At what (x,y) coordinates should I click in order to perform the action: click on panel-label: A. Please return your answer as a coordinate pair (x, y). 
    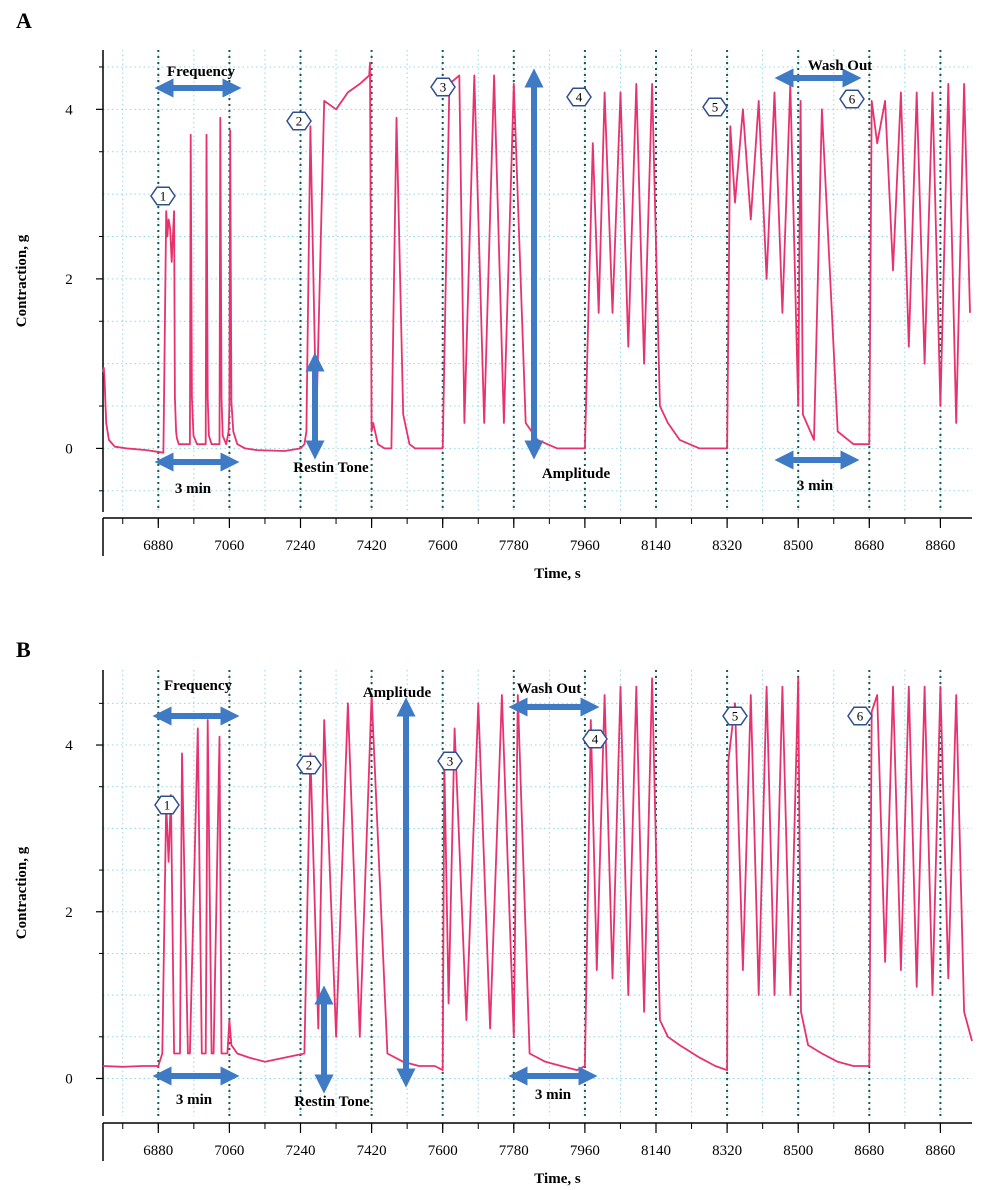
    Looking at the image, I should click on (24, 20).